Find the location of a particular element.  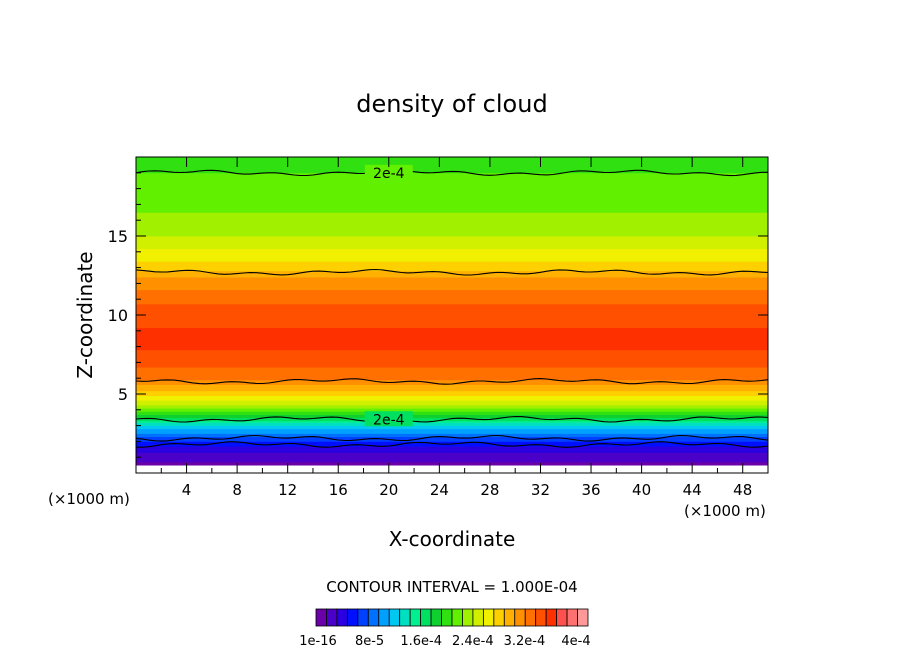

colorbar-label: 8e-5 is located at coordinates (369, 641).